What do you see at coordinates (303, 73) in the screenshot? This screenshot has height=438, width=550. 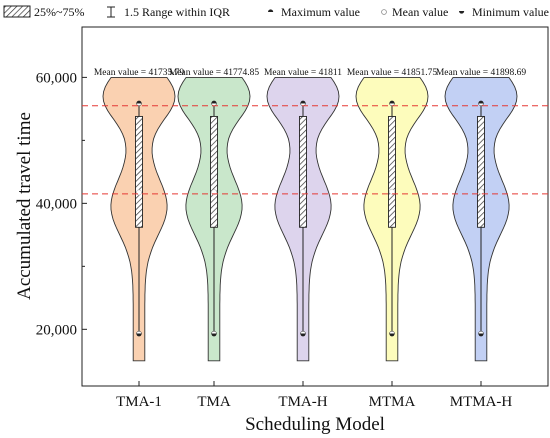 I see `mean-value-label: Mean value = 41811` at bounding box center [303, 73].